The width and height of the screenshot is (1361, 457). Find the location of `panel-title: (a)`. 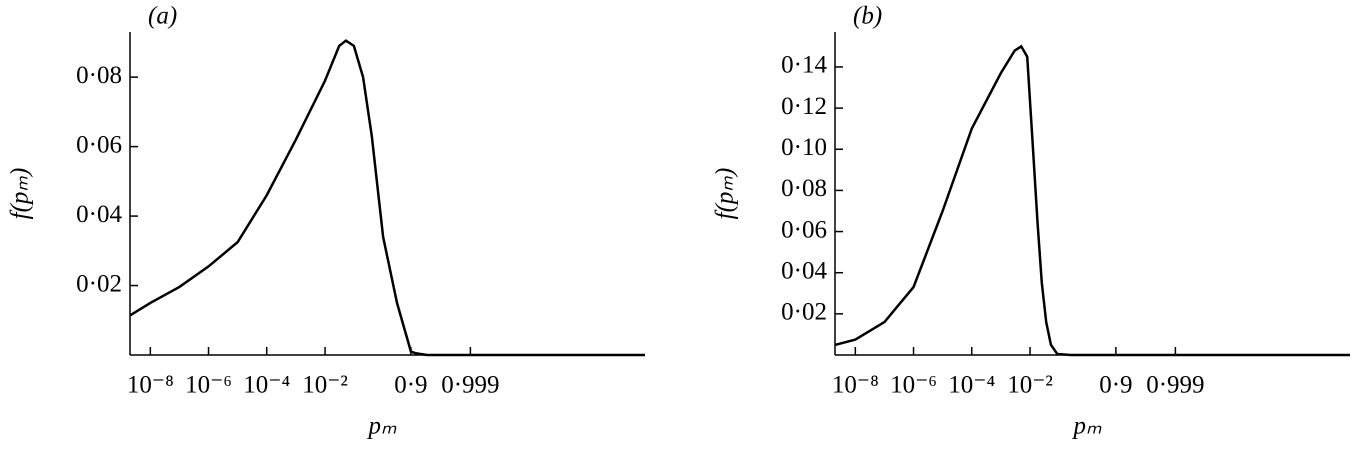

panel-title: (a) is located at coordinates (162, 16).